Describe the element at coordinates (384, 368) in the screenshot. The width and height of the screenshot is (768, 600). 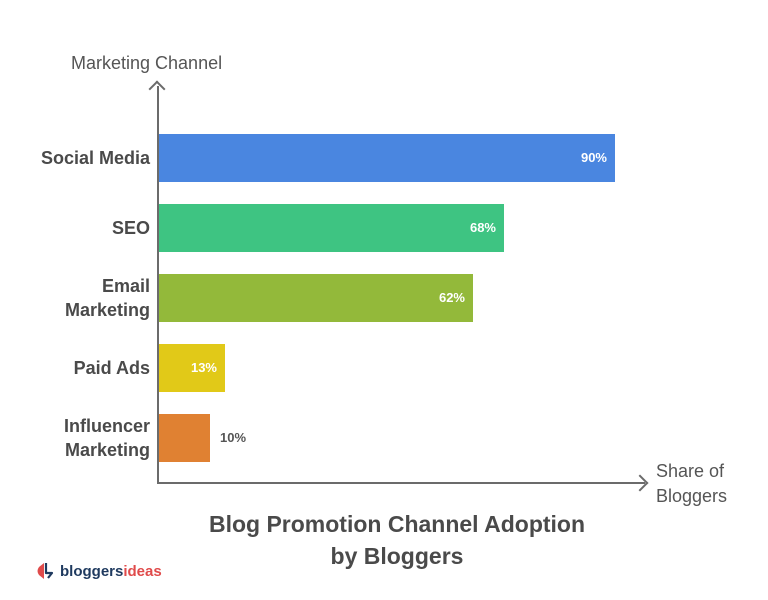
I see `bar-row: Paid Ads 13%` at that location.